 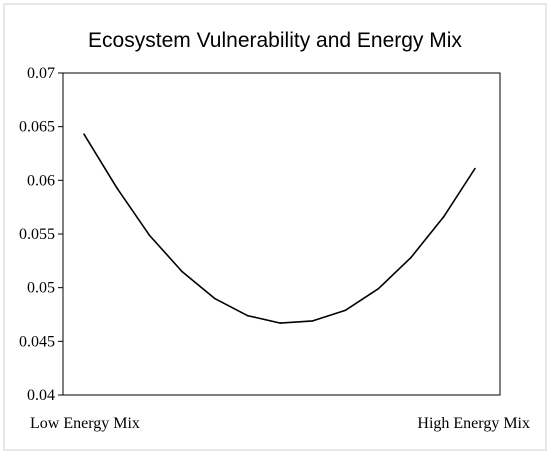 What do you see at coordinates (37, 234) in the screenshot?
I see `y-tick-label: 0.055` at bounding box center [37, 234].